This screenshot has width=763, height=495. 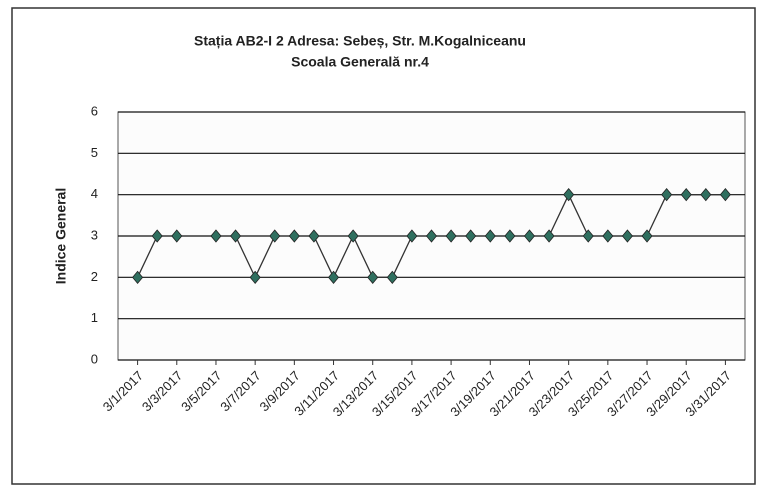 I want to click on y-tick-label: 0, so click(x=94, y=358).